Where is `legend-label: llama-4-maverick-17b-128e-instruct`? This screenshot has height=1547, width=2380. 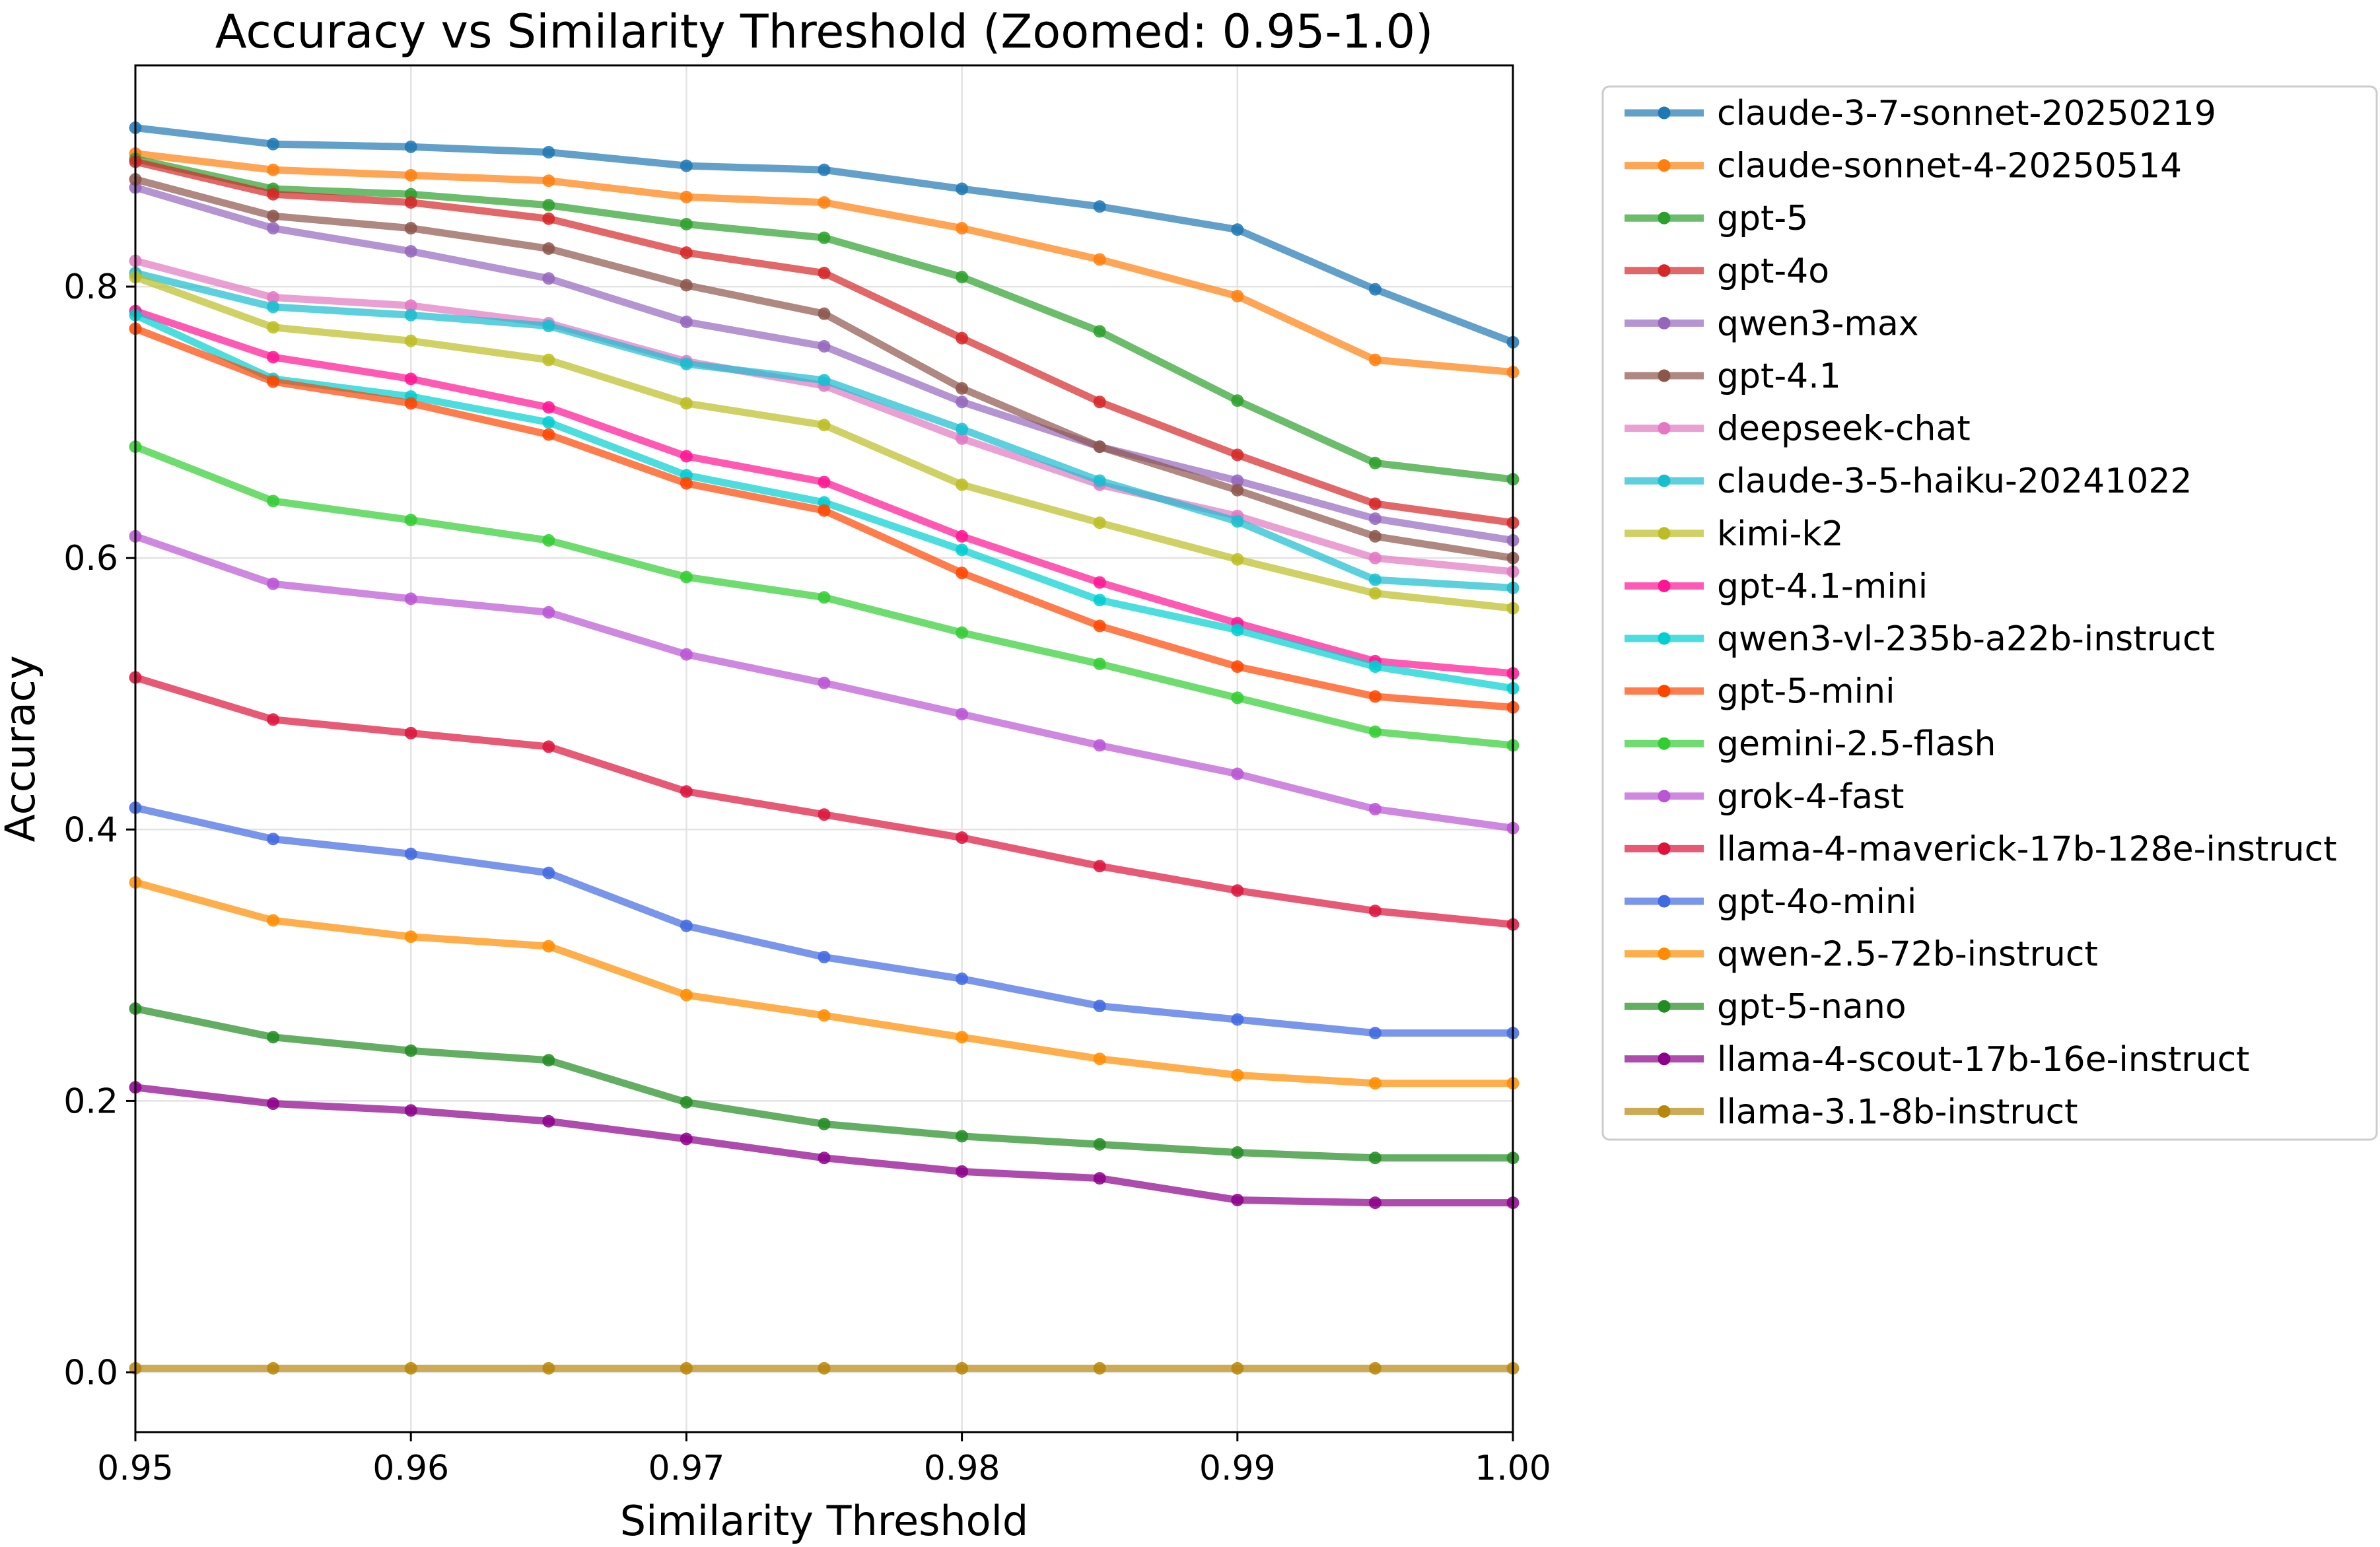
legend-label: llama-4-maverick-17b-128e-instruct is located at coordinates (2027, 849).